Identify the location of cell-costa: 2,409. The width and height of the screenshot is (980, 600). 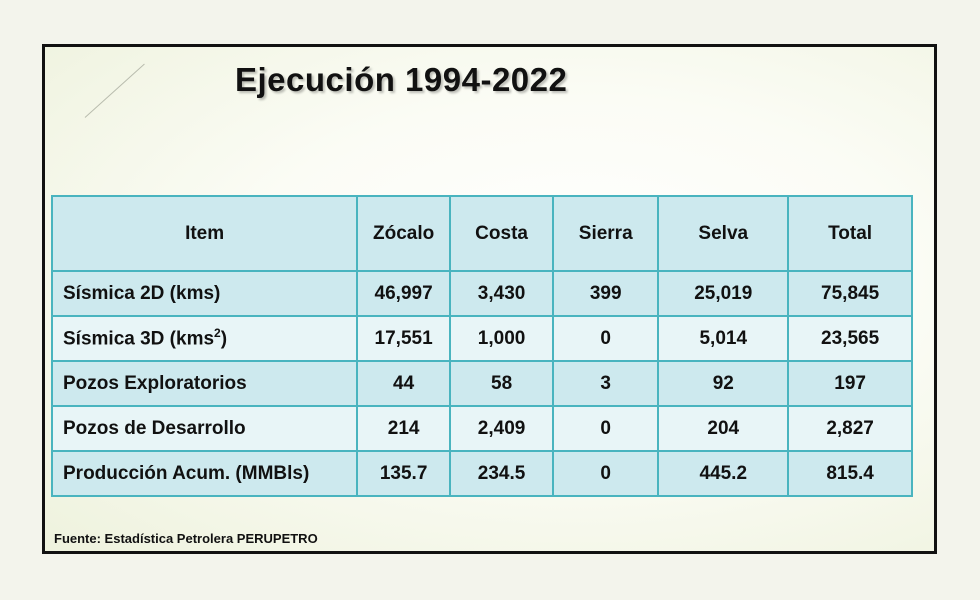
(502, 428).